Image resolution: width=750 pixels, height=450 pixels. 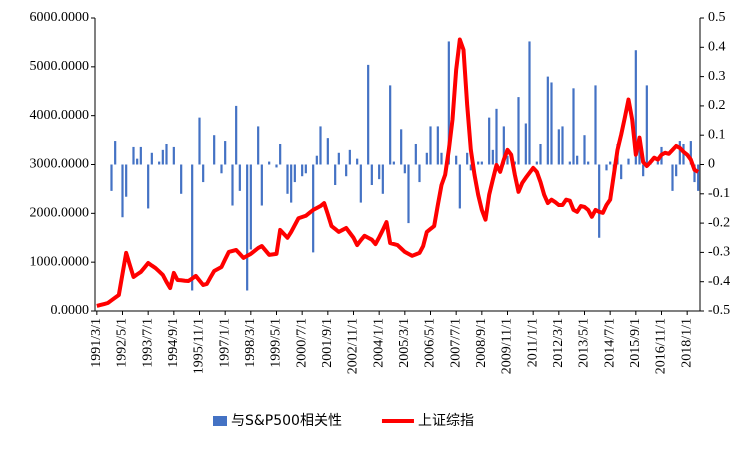 What do you see at coordinates (719, 222) in the screenshot?
I see `y2-tick-label: -0.2` at bounding box center [719, 222].